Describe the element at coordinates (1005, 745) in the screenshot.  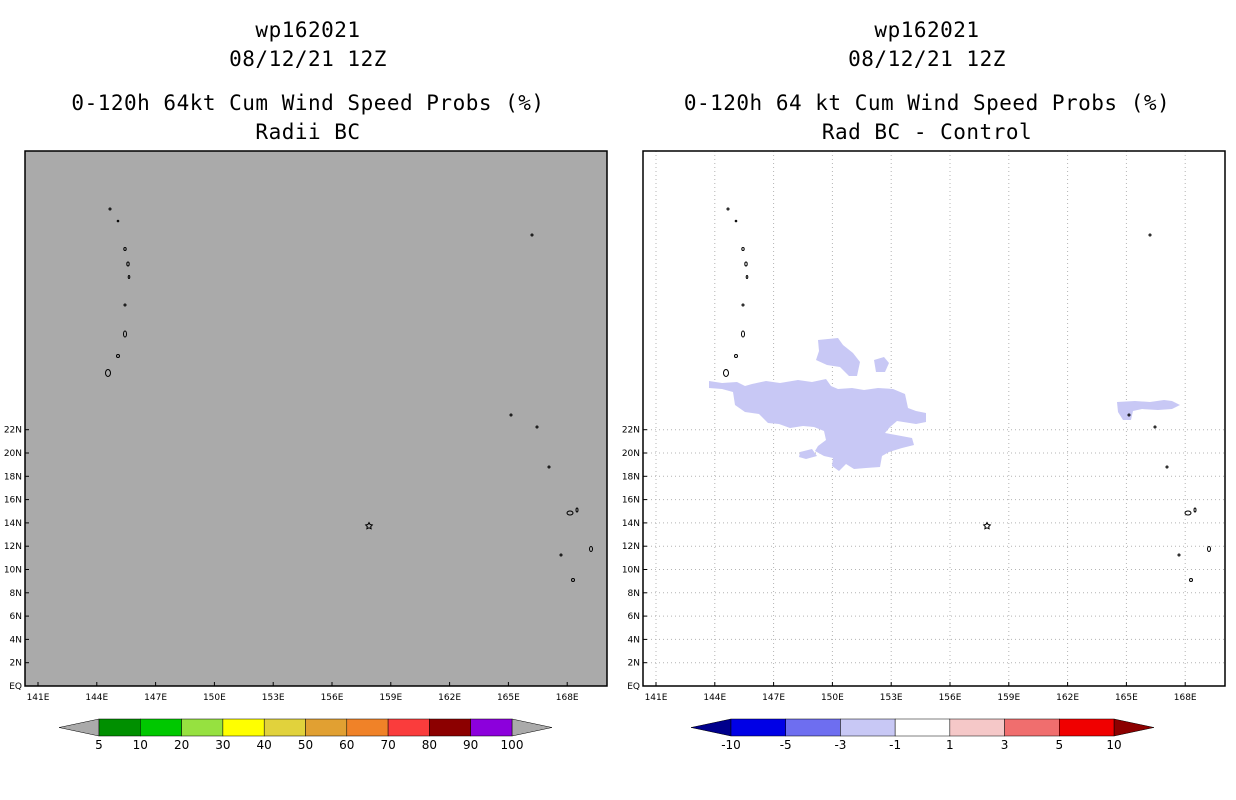
I see `right-colorbar-tick-label: 3` at that location.